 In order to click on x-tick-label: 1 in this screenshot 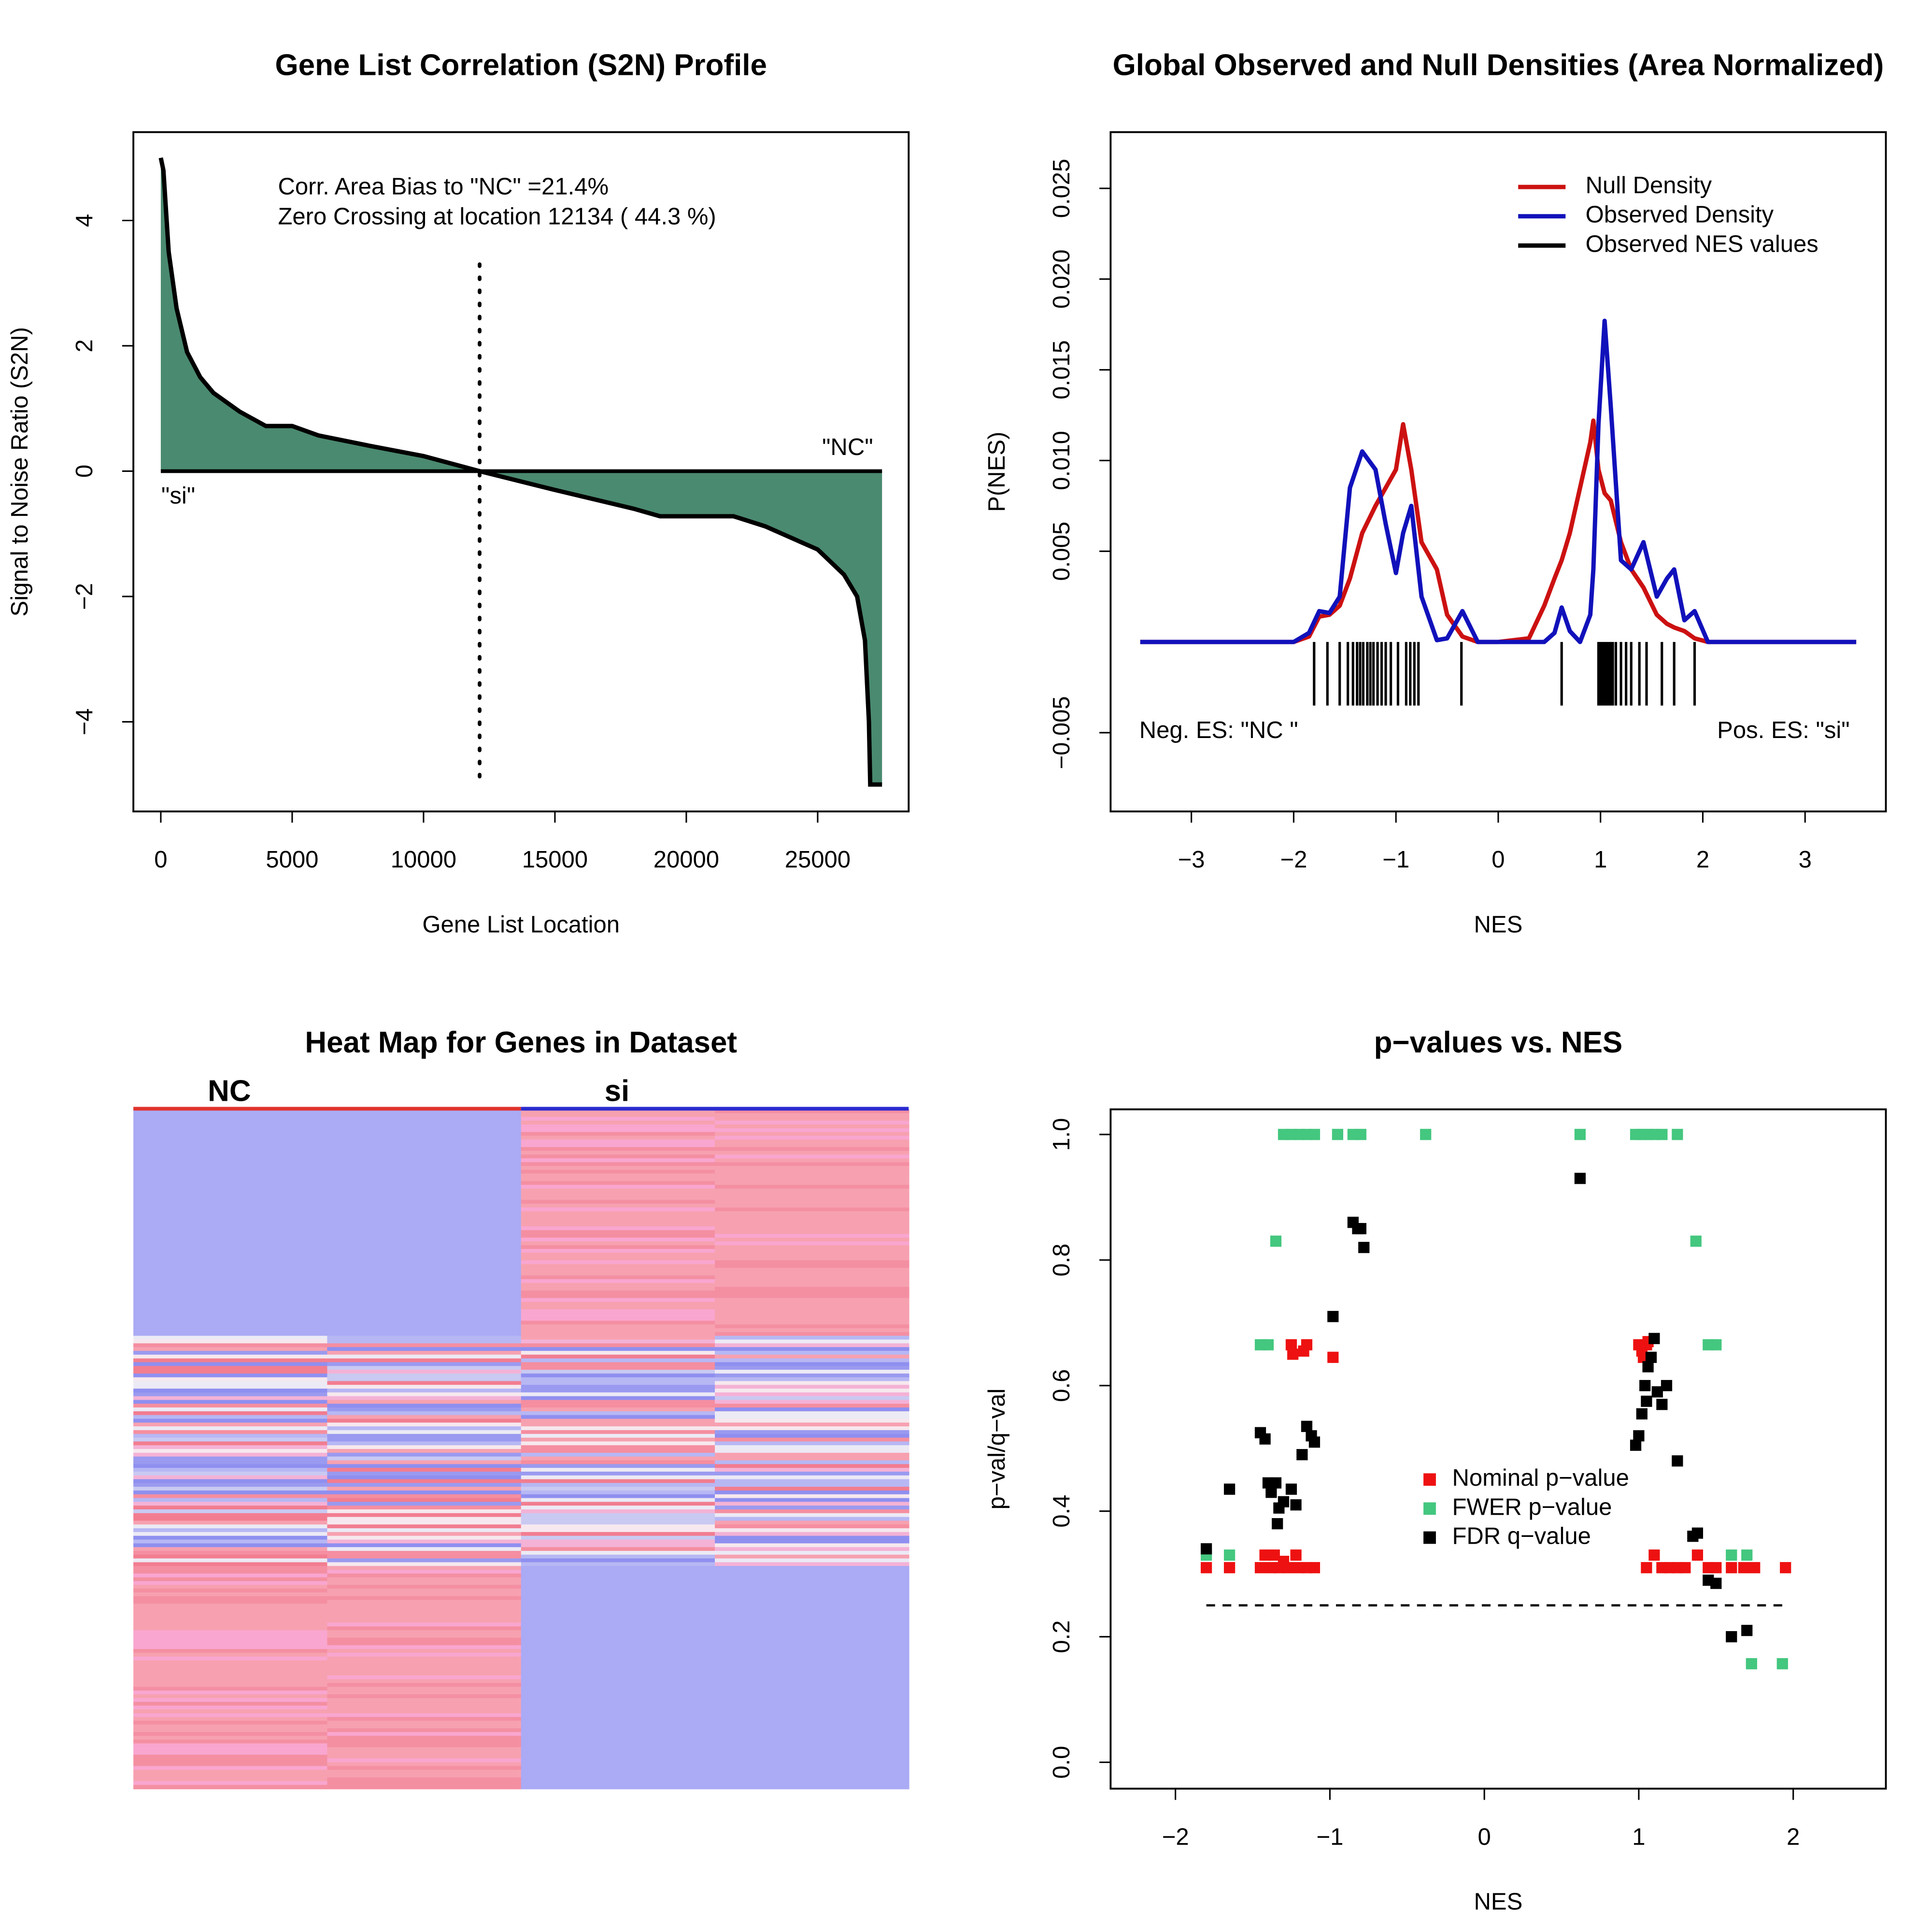, I will do `click(1600, 860)`.